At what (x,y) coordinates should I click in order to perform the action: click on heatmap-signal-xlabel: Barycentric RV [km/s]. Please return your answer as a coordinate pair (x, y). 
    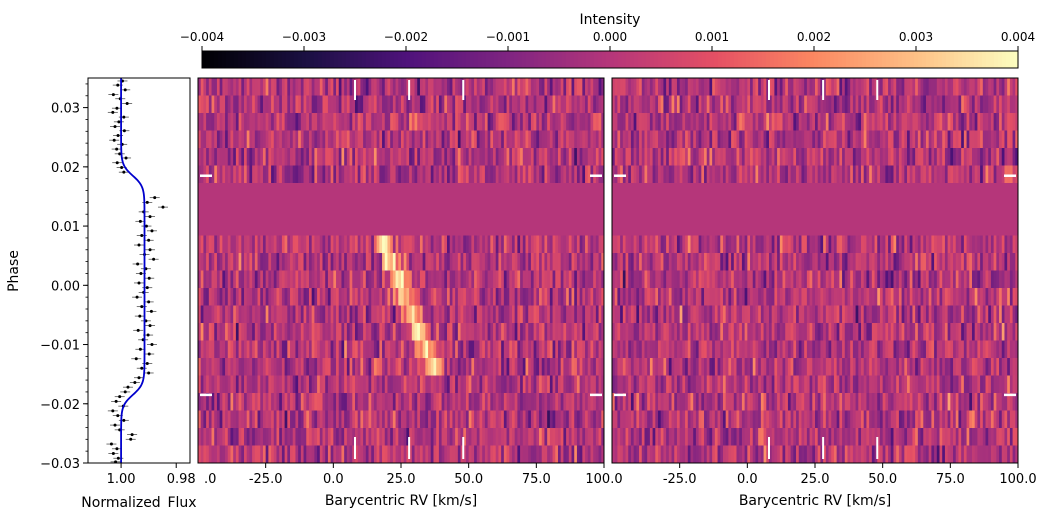
    Looking at the image, I should click on (401, 501).